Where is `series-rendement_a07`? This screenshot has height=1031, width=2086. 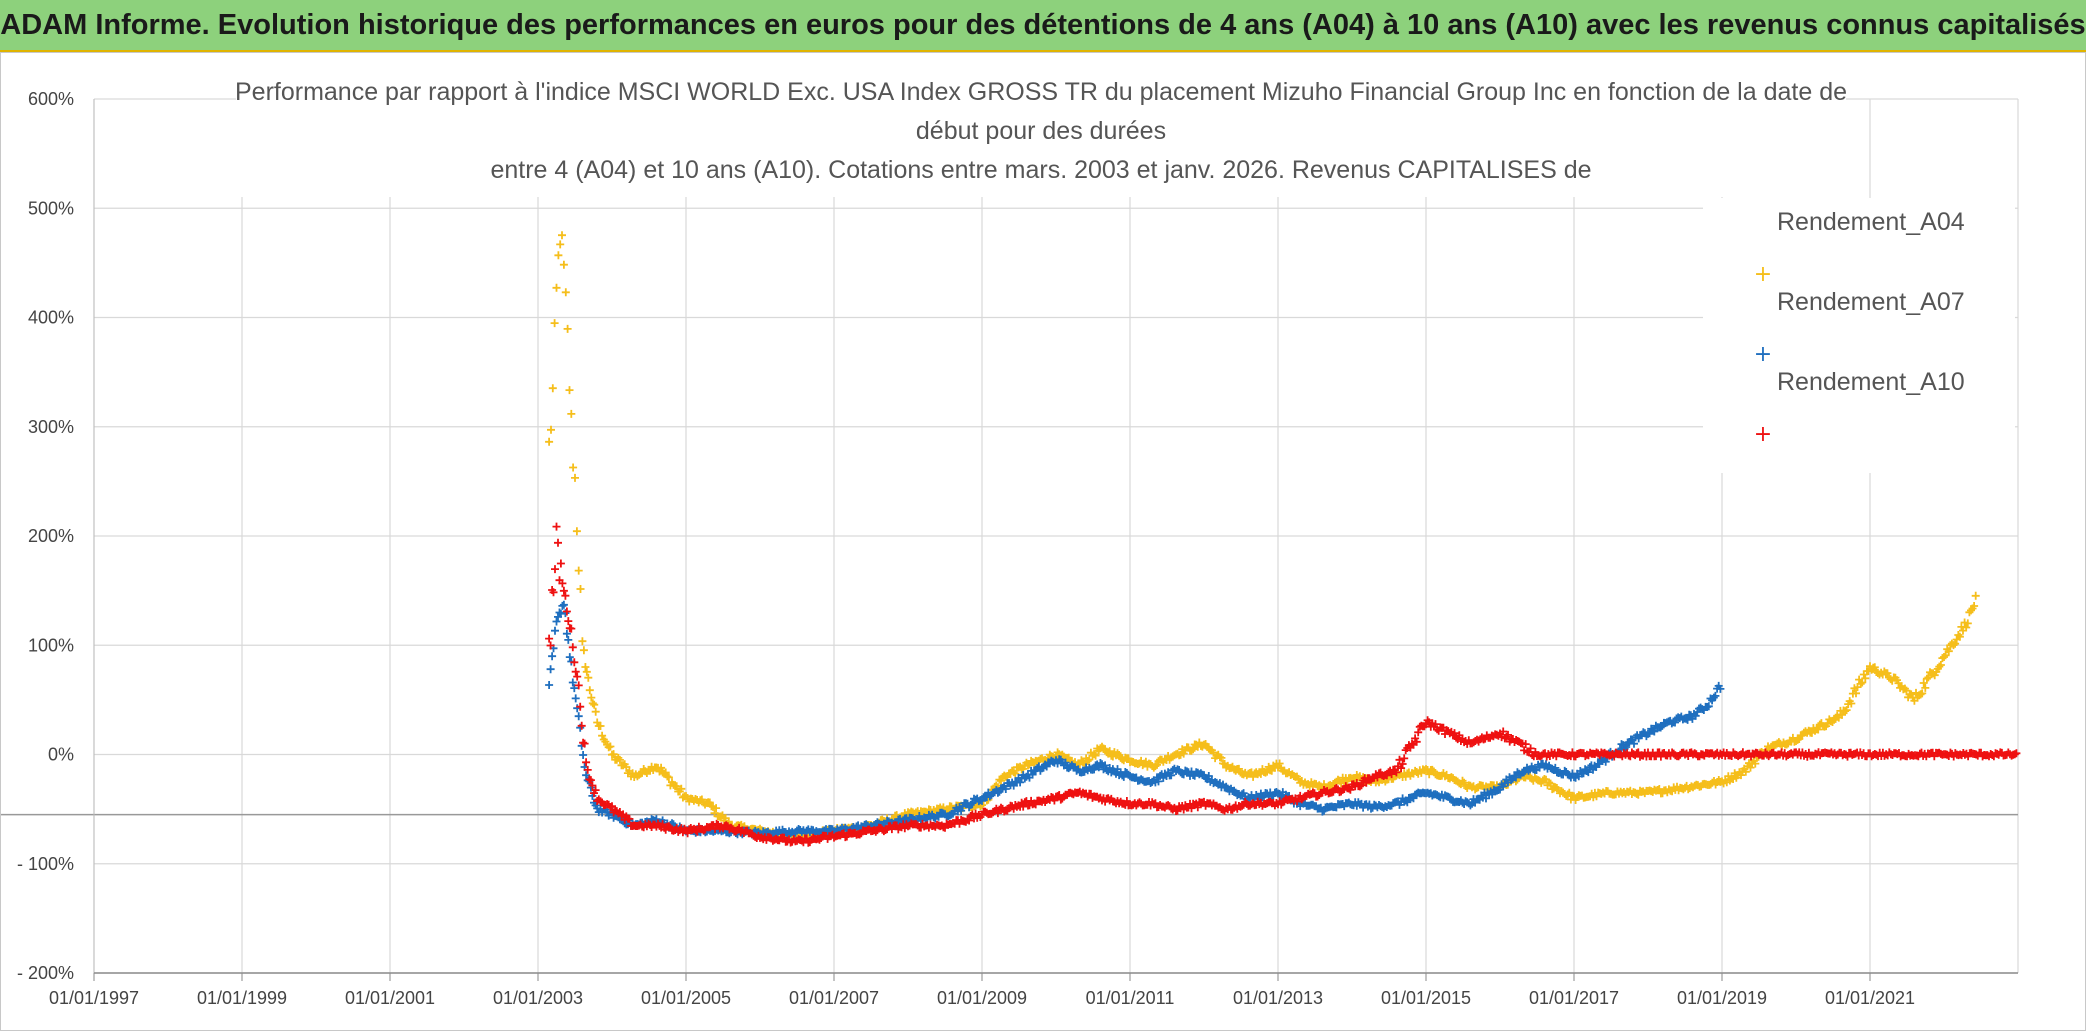
series-rendement_a07 is located at coordinates (1135, 719).